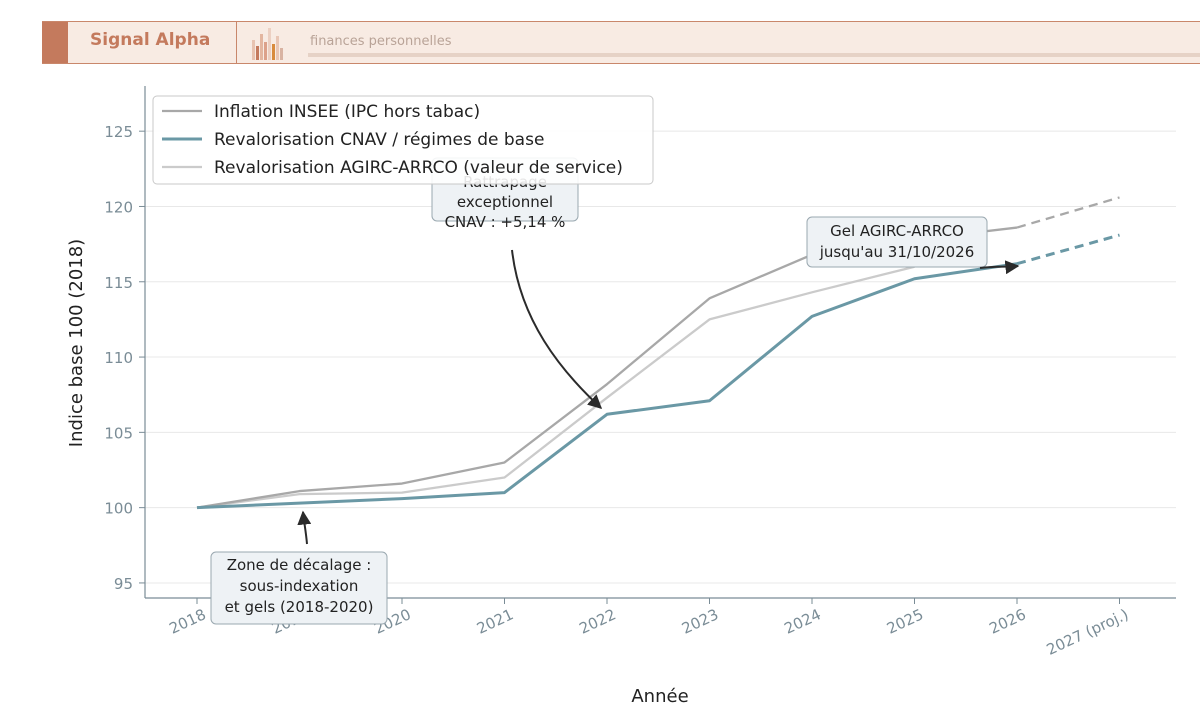 The width and height of the screenshot is (1200, 721). I want to click on x-tick-label: 2025, so click(905, 621).